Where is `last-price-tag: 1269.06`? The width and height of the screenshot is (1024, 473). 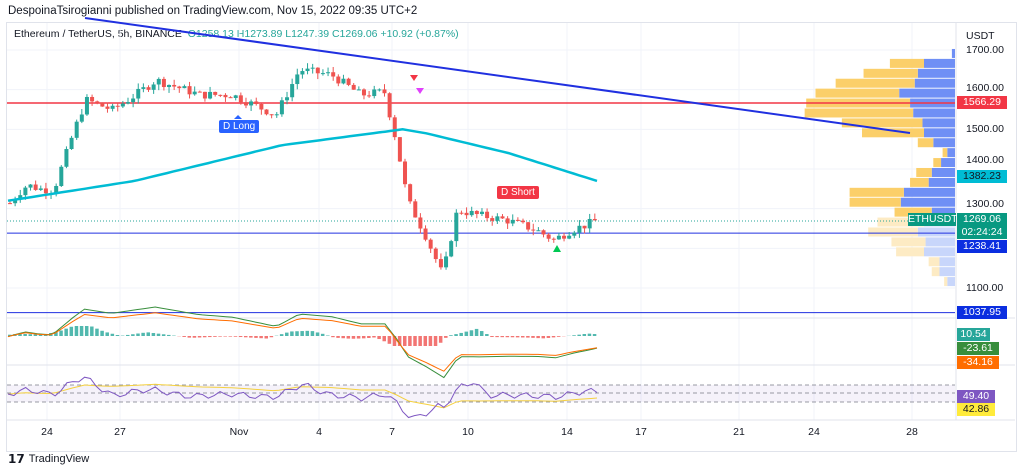
last-price-tag: 1269.06 is located at coordinates (982, 219).